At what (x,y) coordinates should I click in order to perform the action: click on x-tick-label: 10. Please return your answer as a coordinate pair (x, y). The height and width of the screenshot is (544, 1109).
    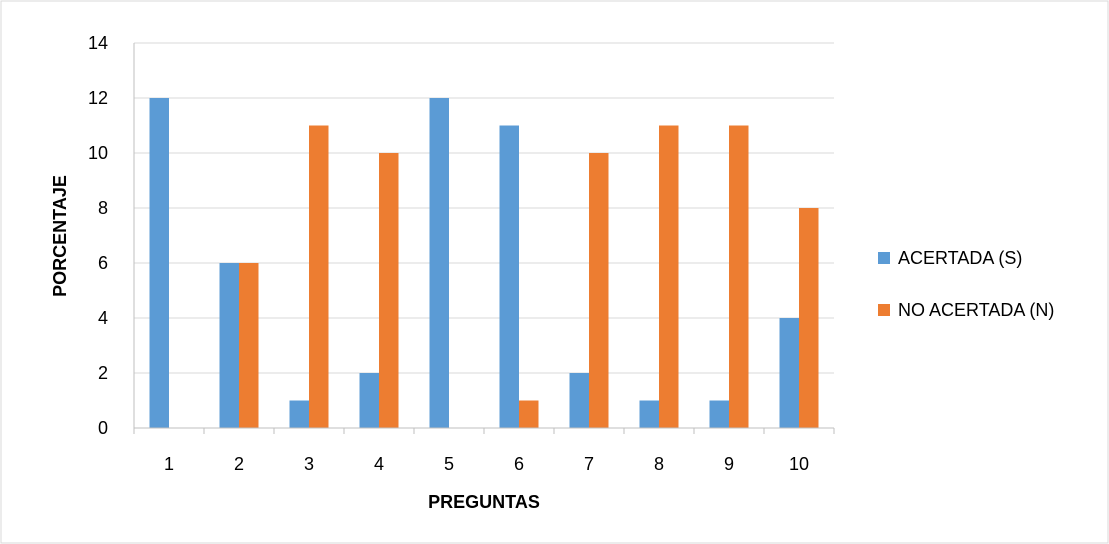
    Looking at the image, I should click on (799, 464).